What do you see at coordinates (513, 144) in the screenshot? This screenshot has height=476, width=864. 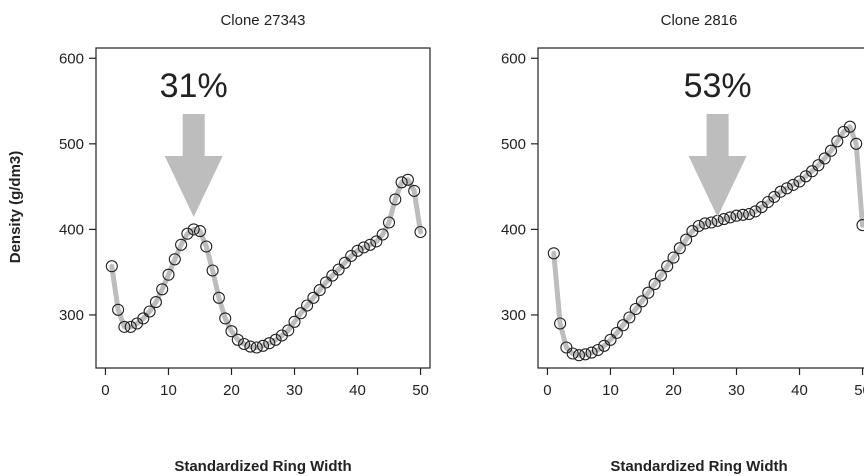 I see `y-tick-label: 500` at bounding box center [513, 144].